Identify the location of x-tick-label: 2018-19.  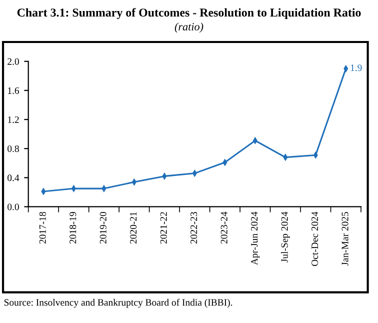
(73, 228).